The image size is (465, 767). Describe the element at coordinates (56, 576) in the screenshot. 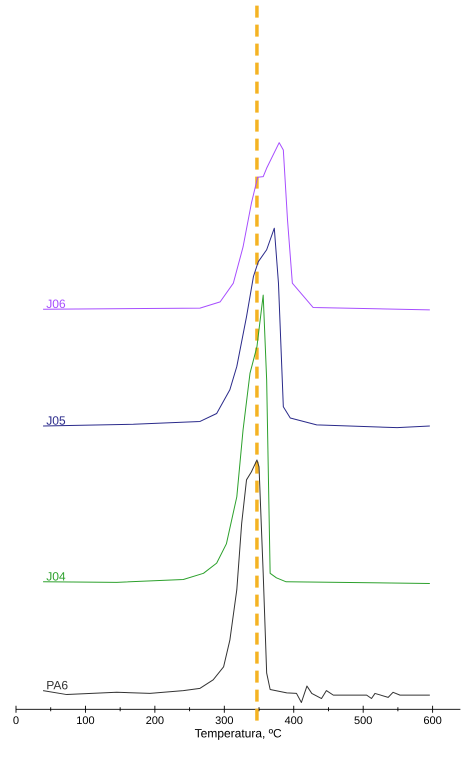

I see `series-label: J04` at that location.